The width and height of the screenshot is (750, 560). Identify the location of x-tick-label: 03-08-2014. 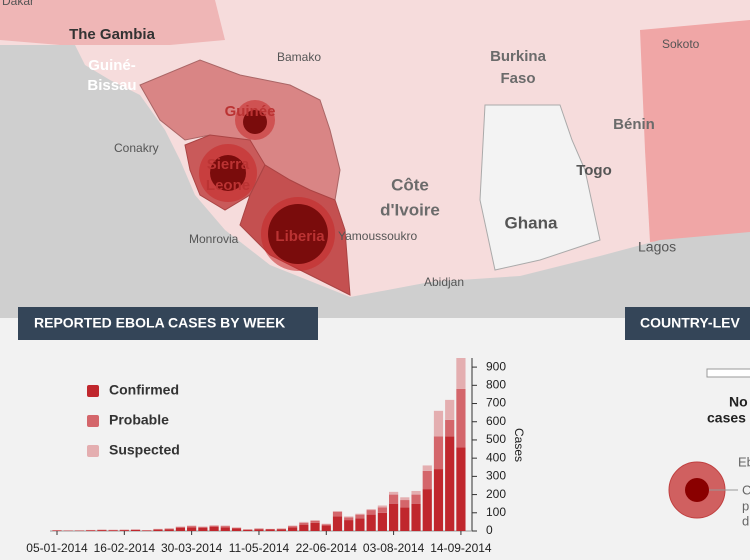
(394, 548).